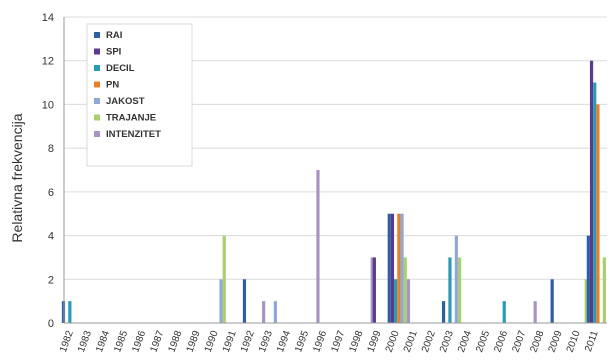  What do you see at coordinates (447, 341) in the screenshot?
I see `x-tick-label: 2003` at bounding box center [447, 341].